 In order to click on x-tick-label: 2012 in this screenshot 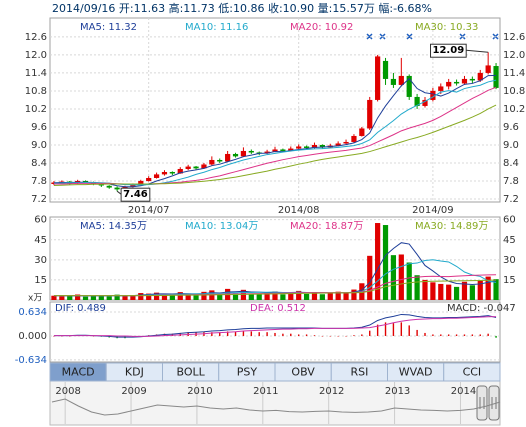, I will do `click(331, 391)`.